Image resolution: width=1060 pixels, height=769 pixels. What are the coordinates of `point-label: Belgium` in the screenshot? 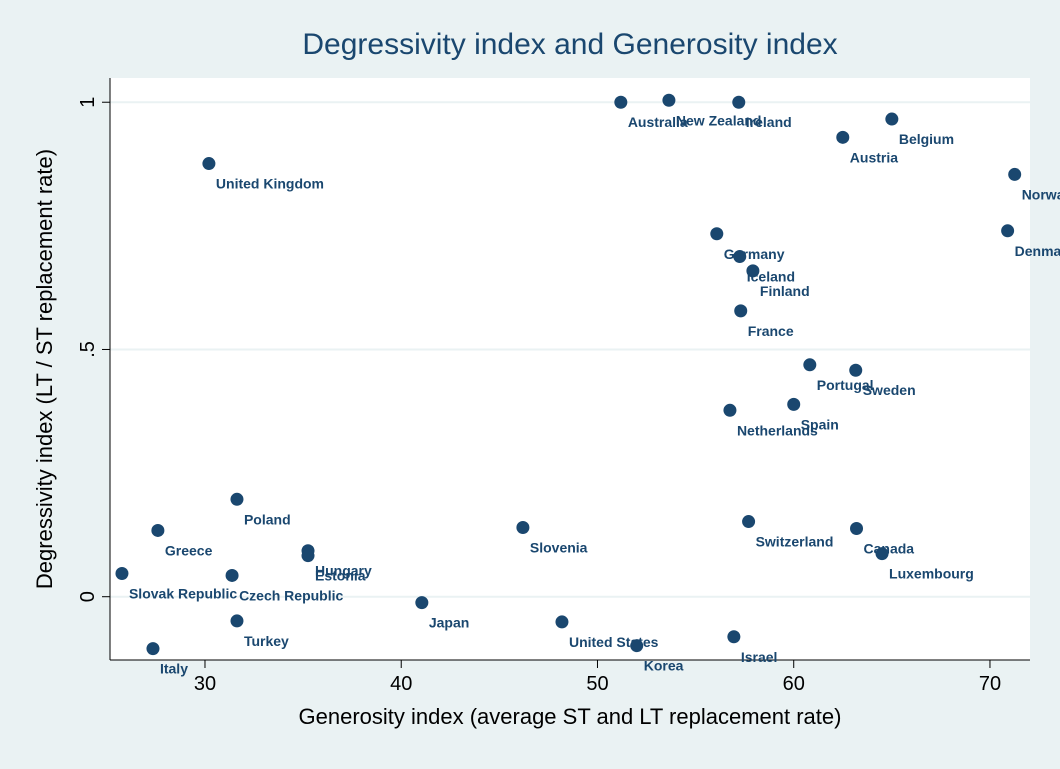 It's located at (926, 139).